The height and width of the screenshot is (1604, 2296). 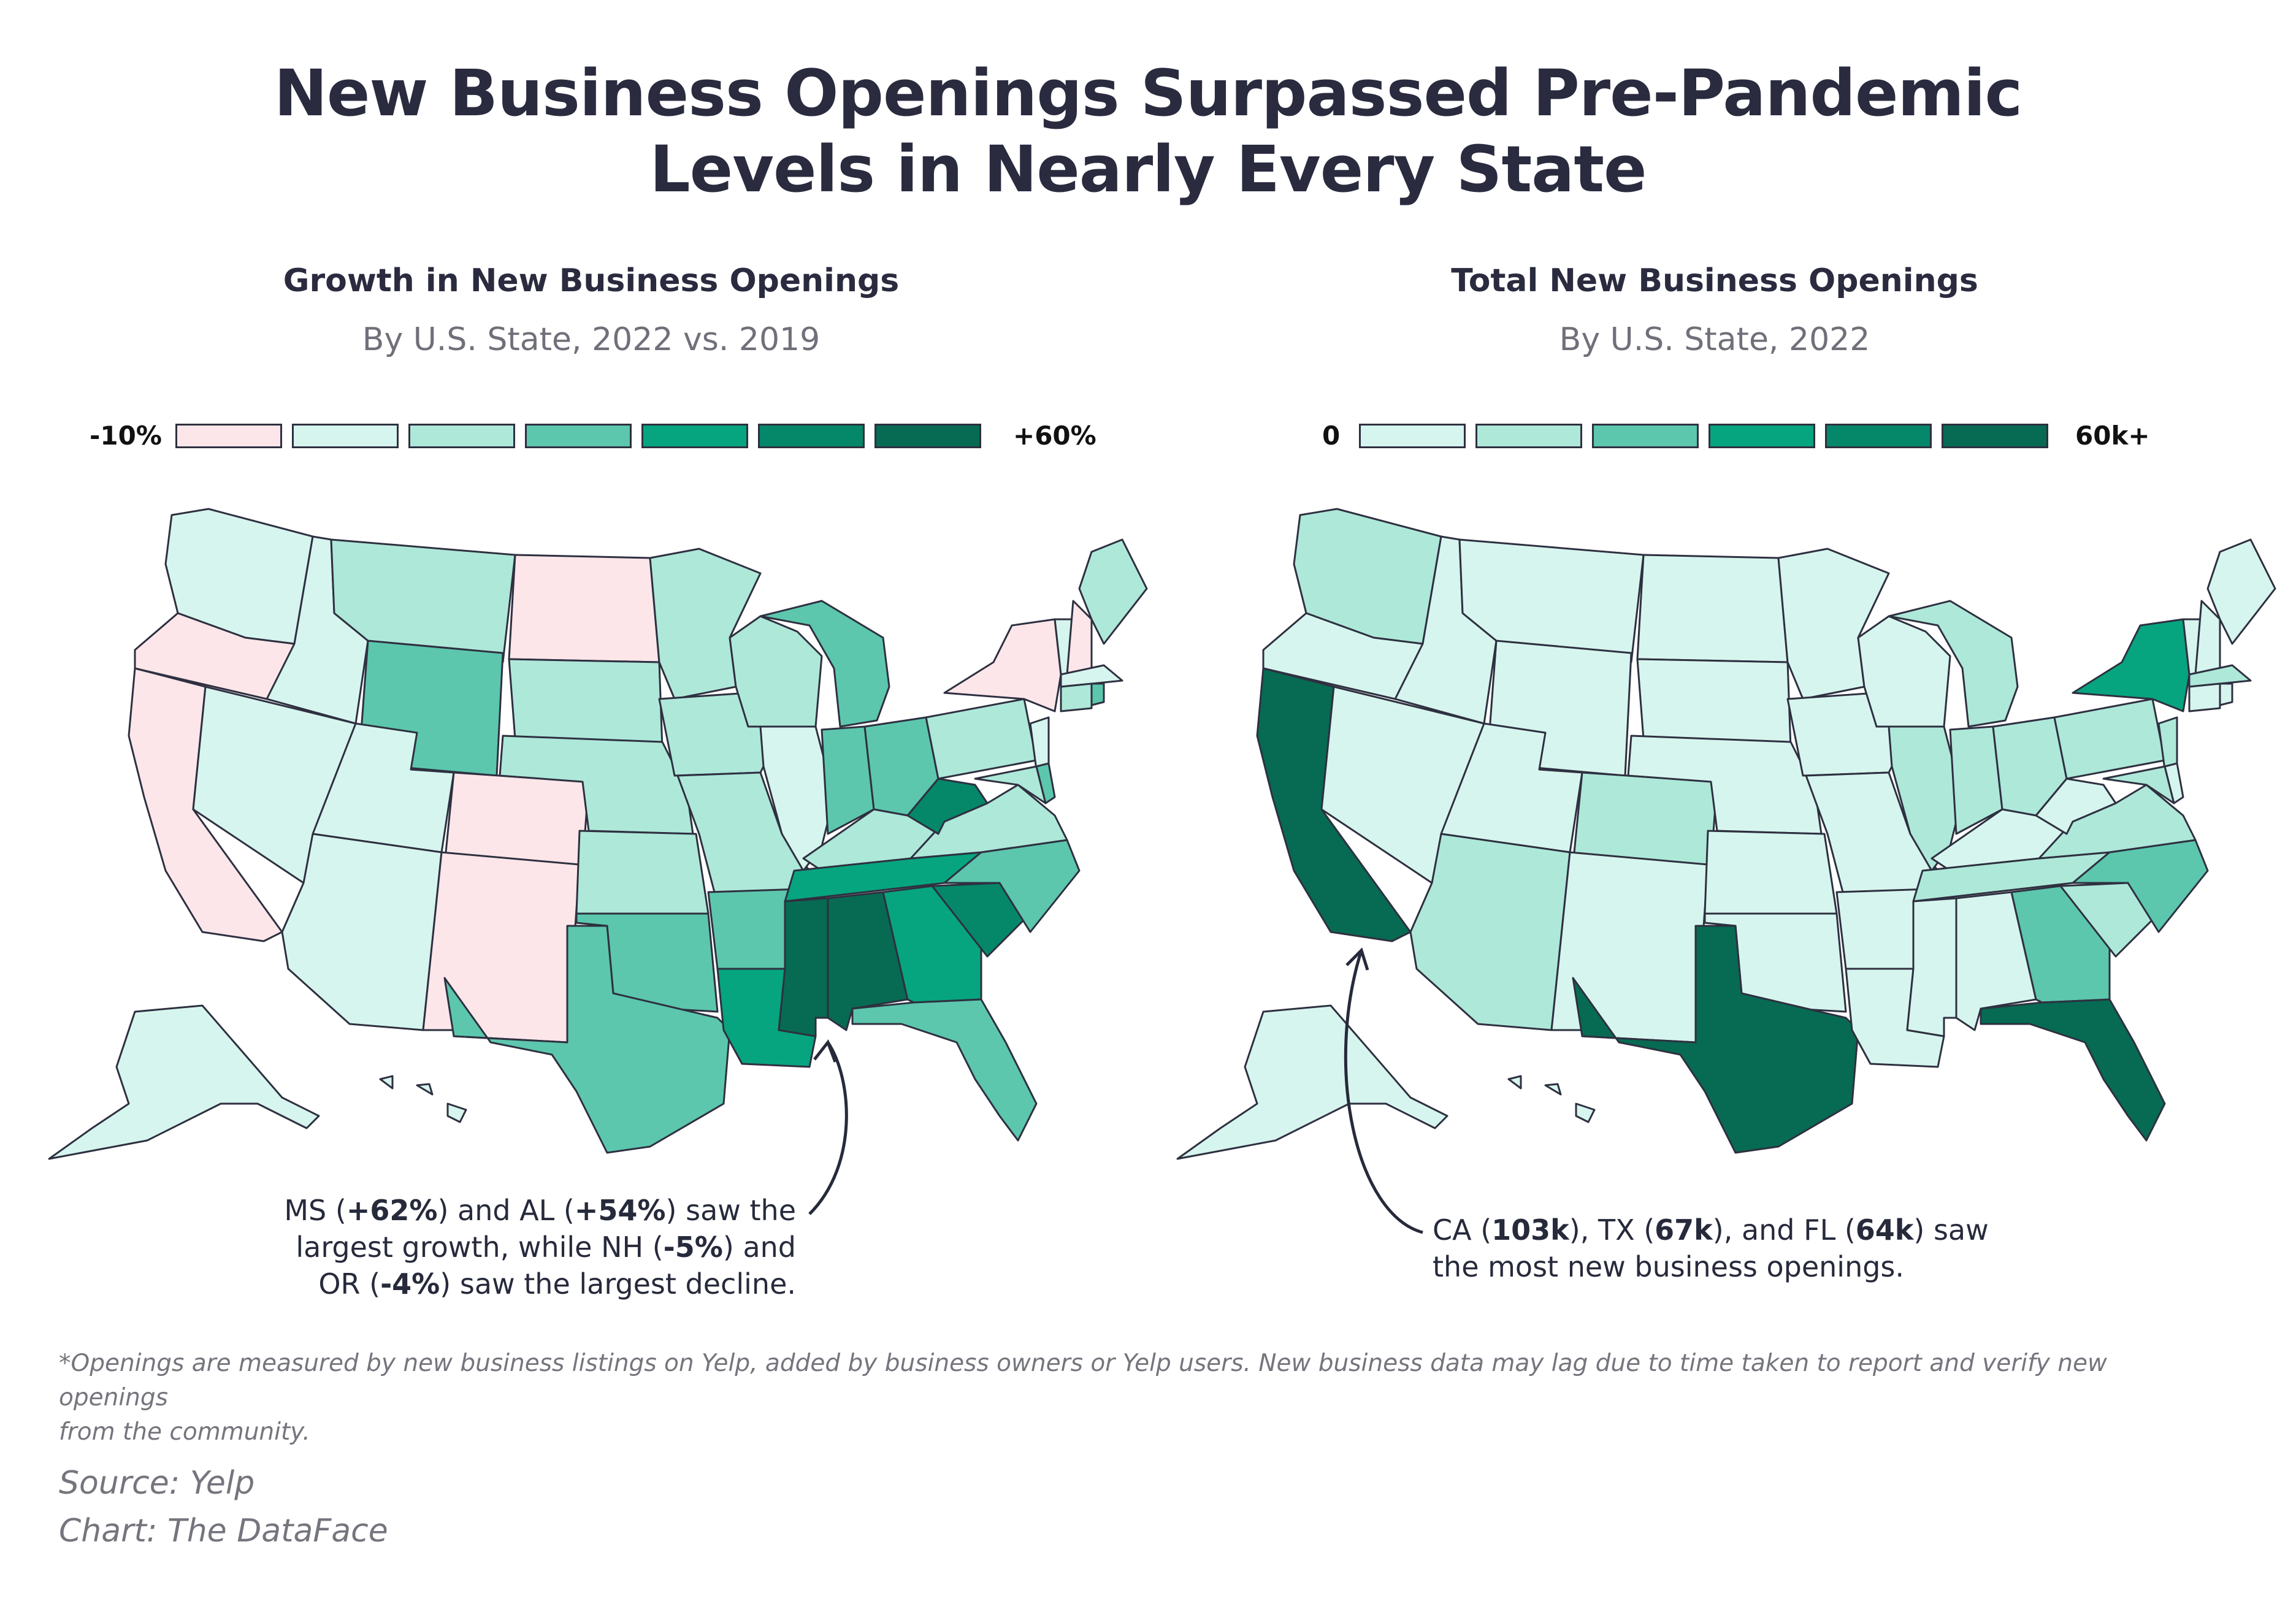 I want to click on left-legend-min: -10%, so click(x=126, y=436).